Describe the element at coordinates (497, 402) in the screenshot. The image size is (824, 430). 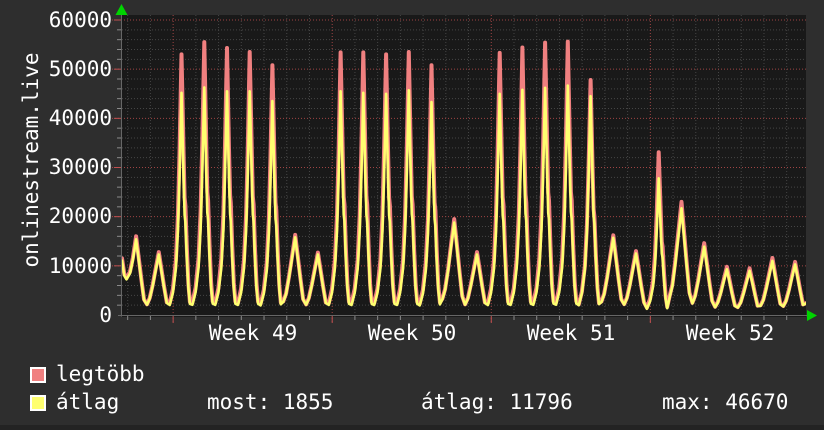
I see `legend-stat-atlag: átlag: 11796` at that location.